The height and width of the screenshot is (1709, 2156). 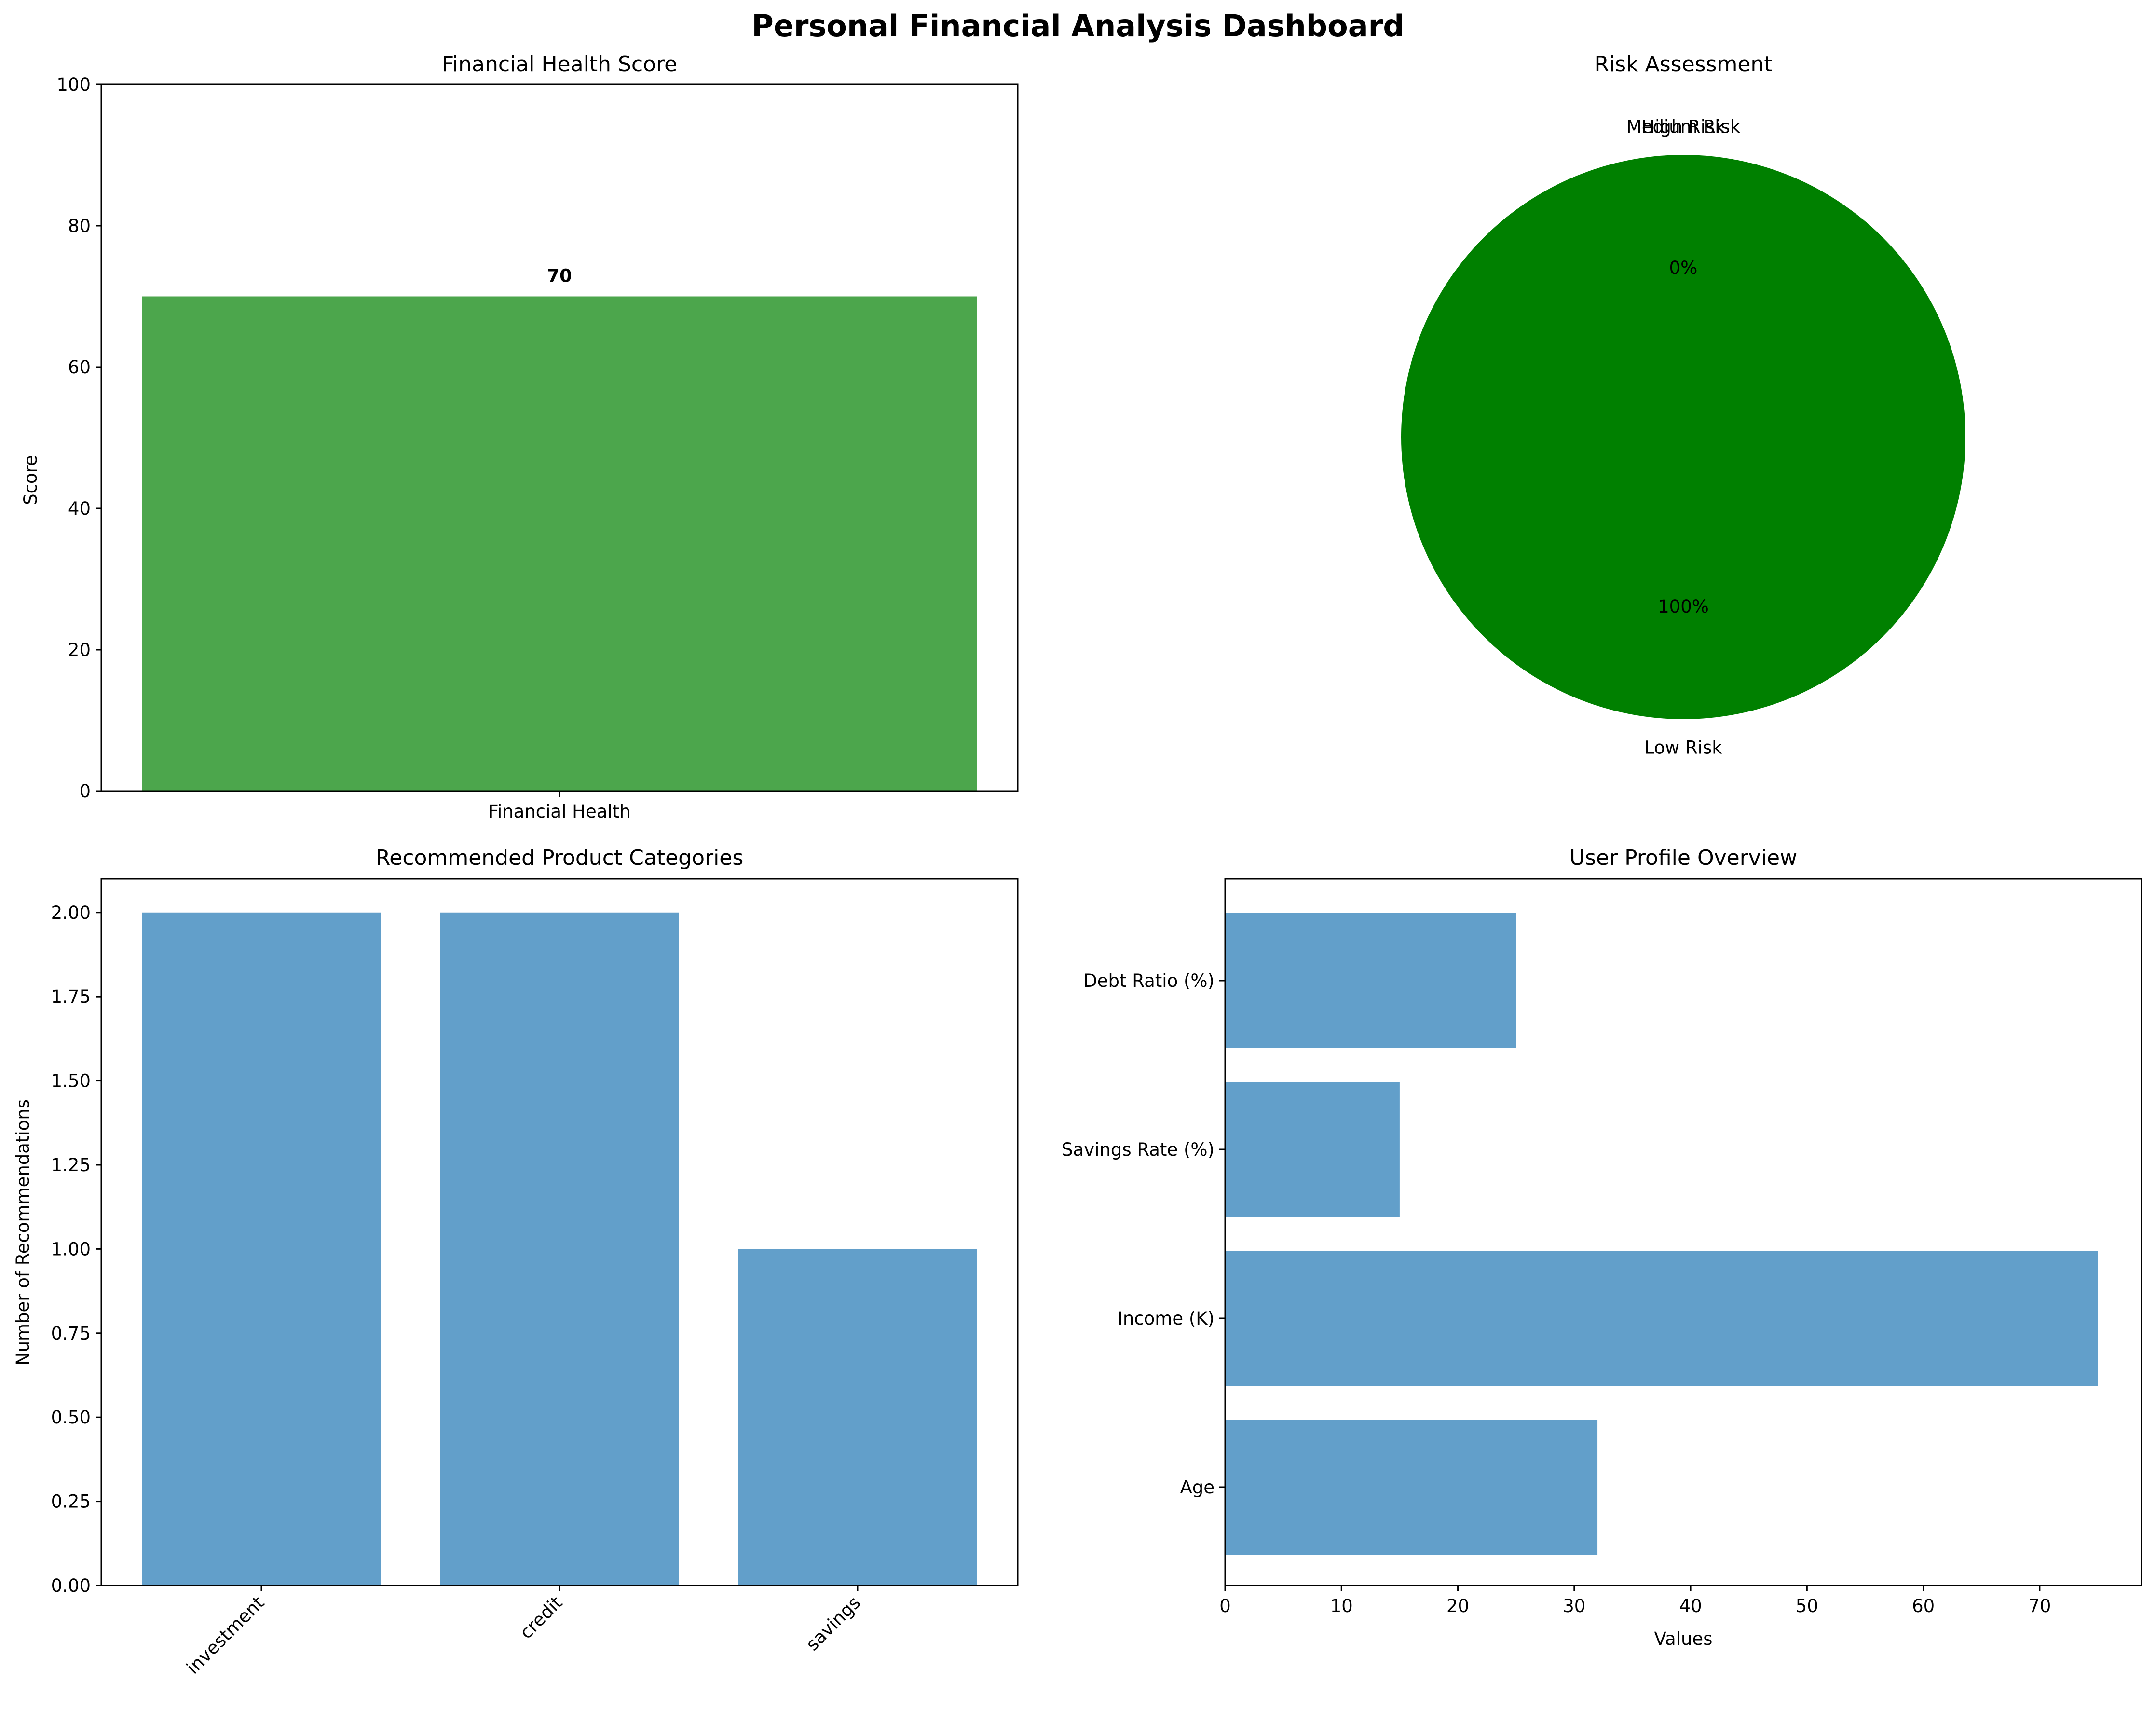 I want to click on x-tick-label: 30, so click(x=1574, y=1606).